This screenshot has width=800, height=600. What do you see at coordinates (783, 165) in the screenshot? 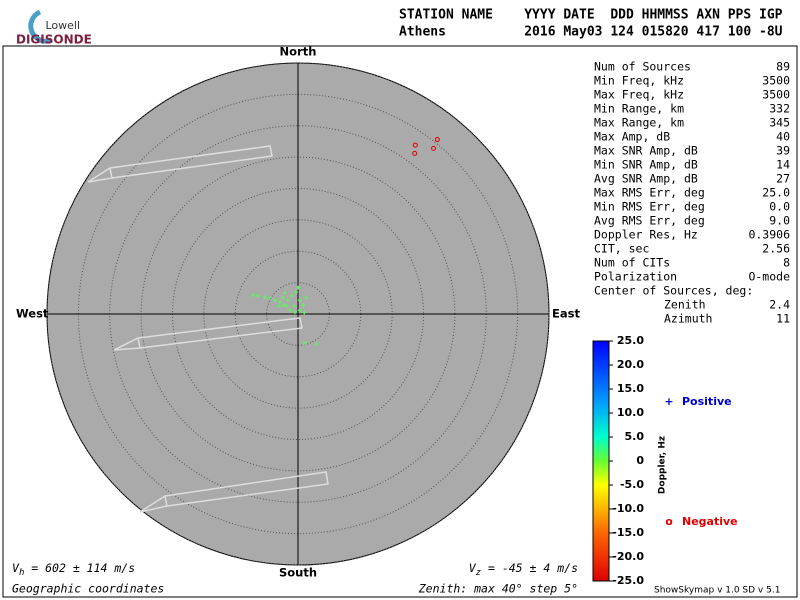
I see `stat-value: 14` at bounding box center [783, 165].